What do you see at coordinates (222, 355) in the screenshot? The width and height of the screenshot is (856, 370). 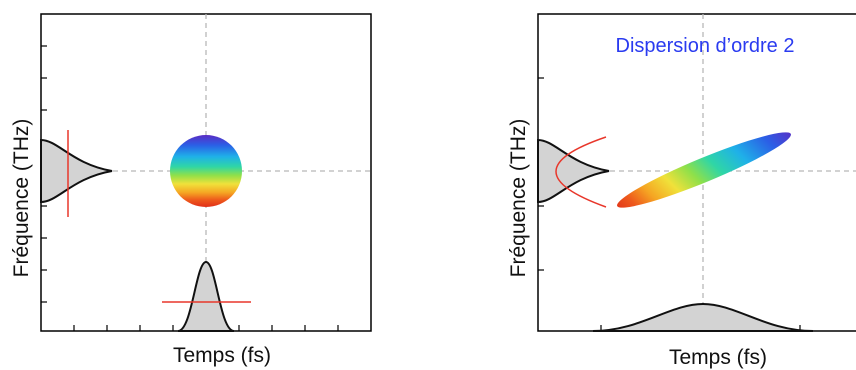 I see `left-xlabel: Temps (fs)` at bounding box center [222, 355].